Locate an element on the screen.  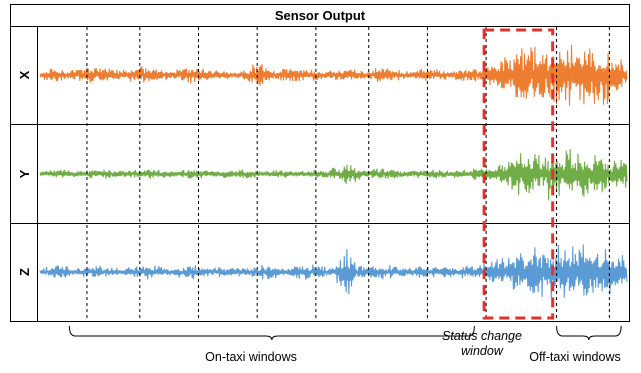
signal-z is located at coordinates (333, 271).